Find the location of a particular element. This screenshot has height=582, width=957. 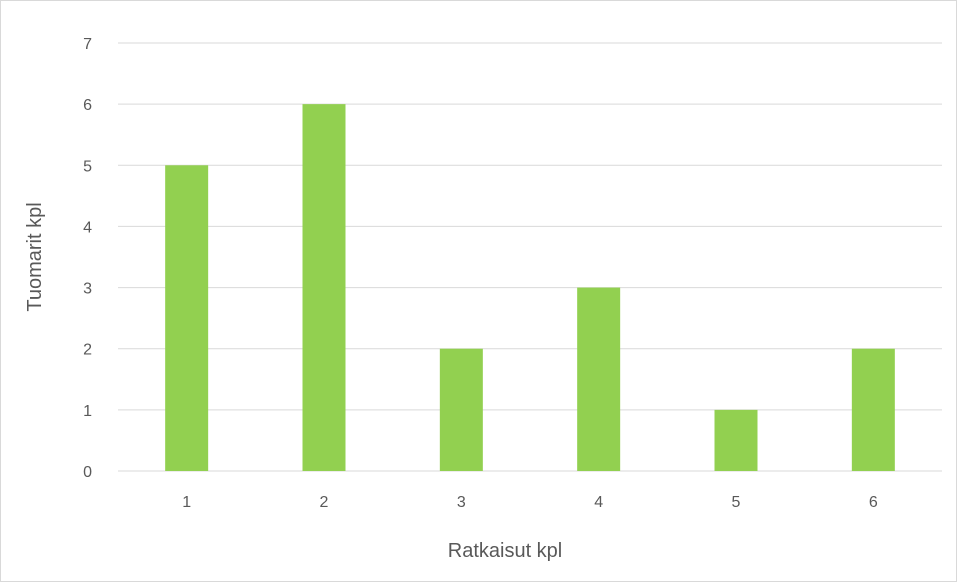

y-axis-ticks: 0 1 2 3 4 5 6 7 is located at coordinates (87, 258).